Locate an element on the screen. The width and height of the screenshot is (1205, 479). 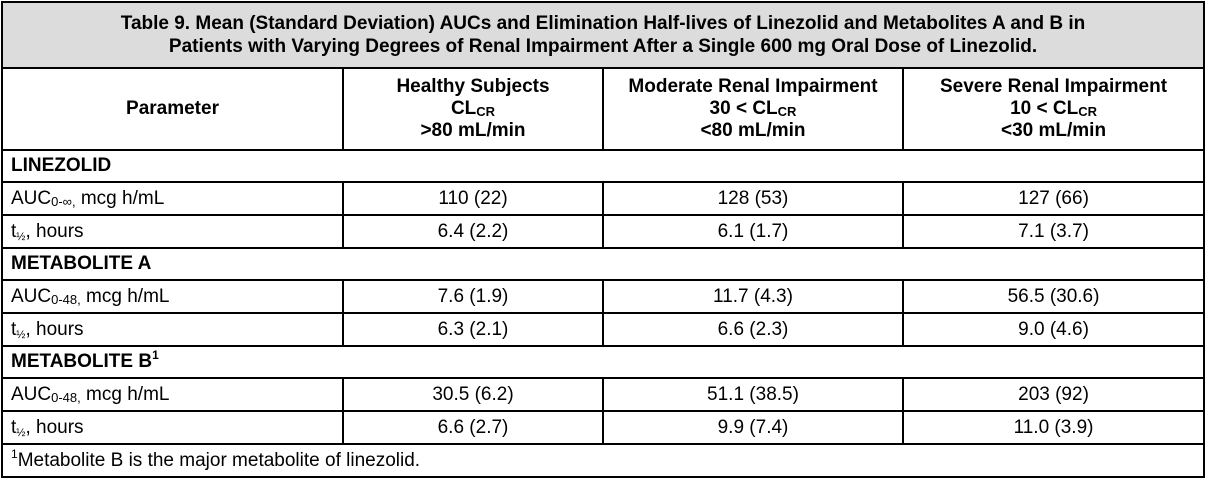
value-cell: 128 (53) is located at coordinates (753, 198).